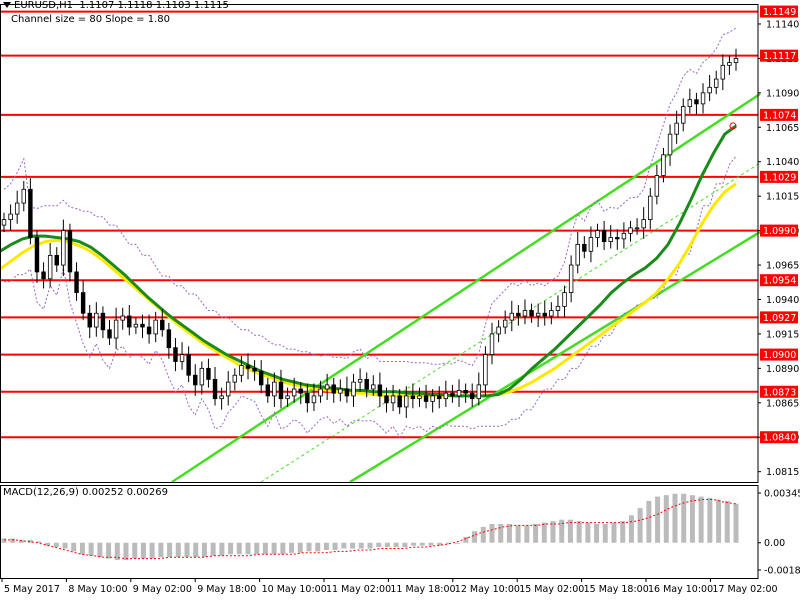 The height and width of the screenshot is (600, 800). I want to click on time-tick-label: 11 May 18:00, so click(422, 589).